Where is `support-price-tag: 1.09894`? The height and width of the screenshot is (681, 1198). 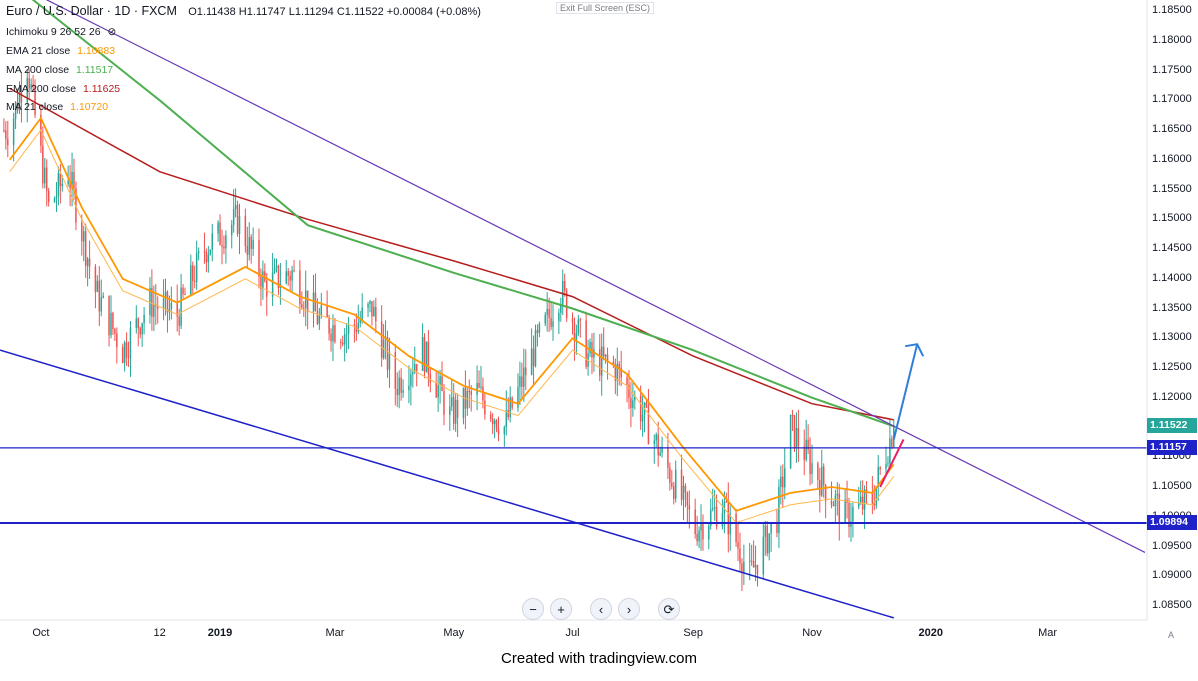
support-price-tag: 1.09894 is located at coordinates (1172, 523).